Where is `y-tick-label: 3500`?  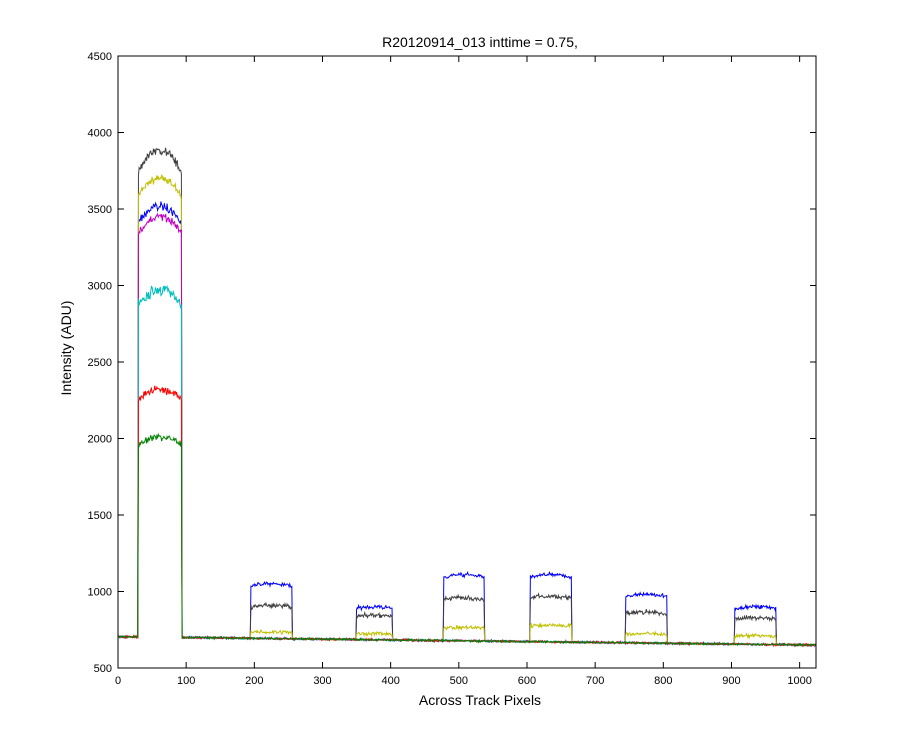
y-tick-label: 3500 is located at coordinates (100, 210).